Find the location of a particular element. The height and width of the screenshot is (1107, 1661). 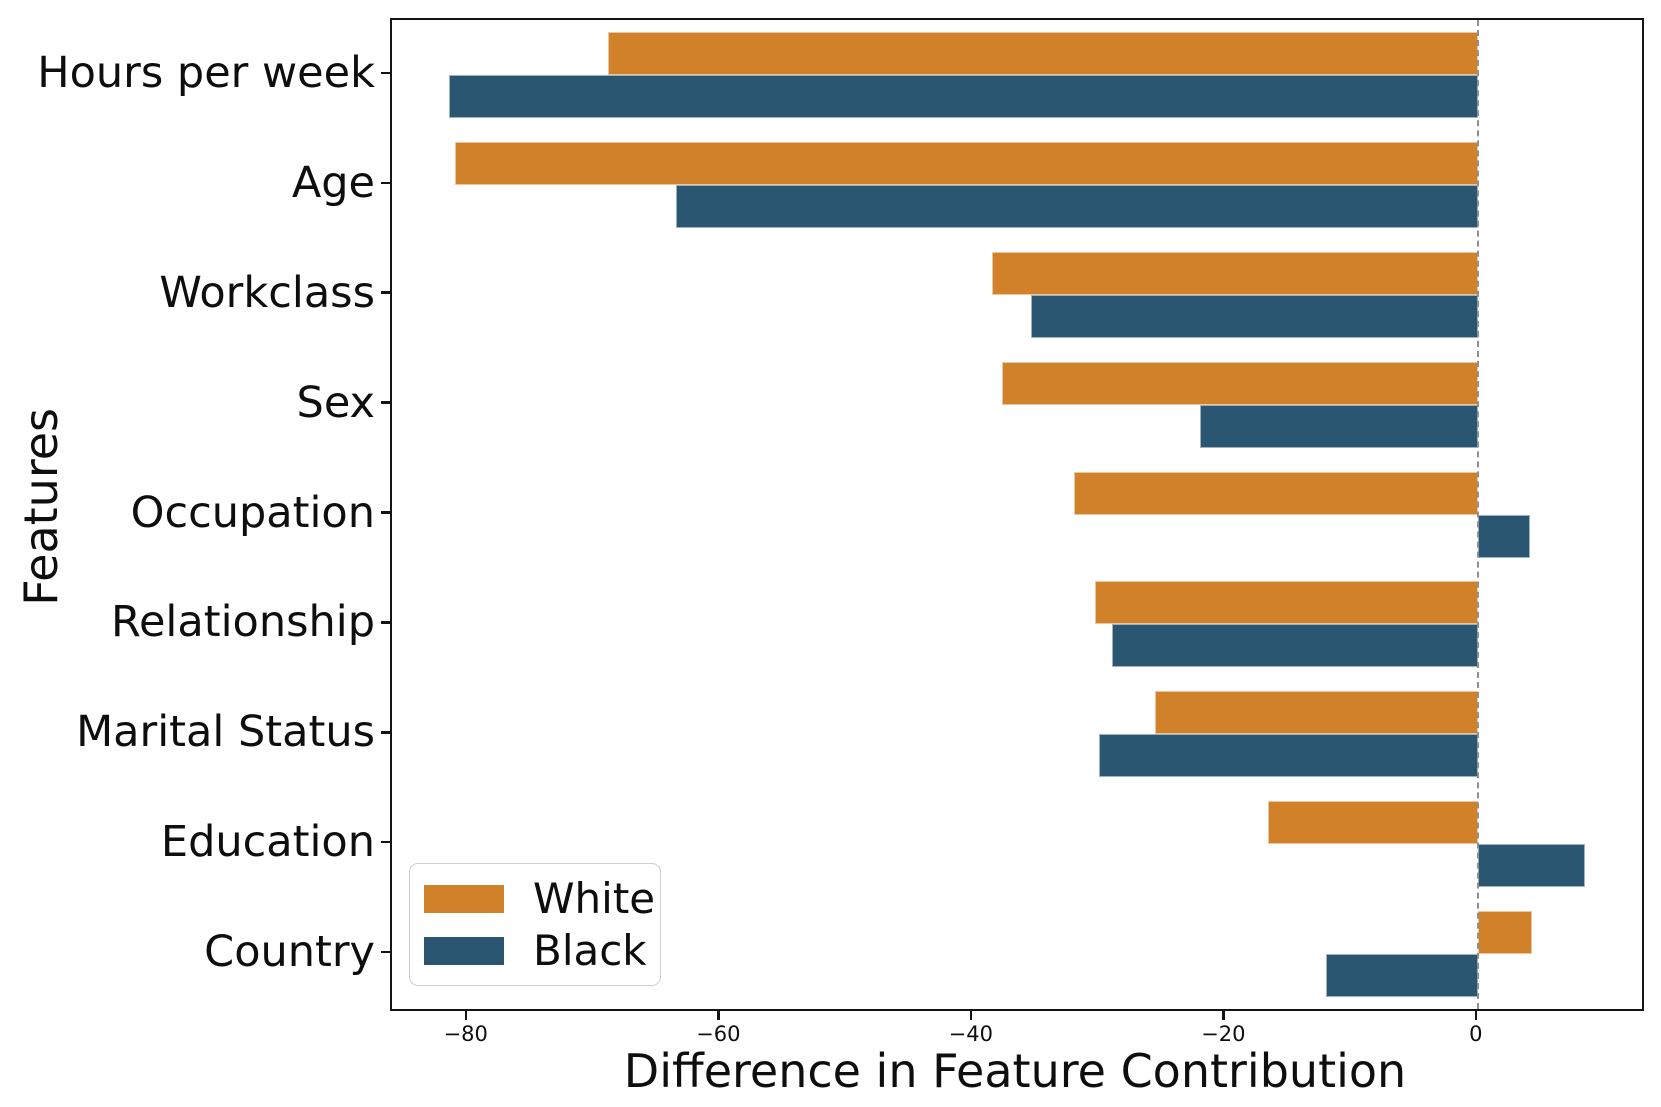

y-tick-label-occupation: Occupation is located at coordinates (252, 512).